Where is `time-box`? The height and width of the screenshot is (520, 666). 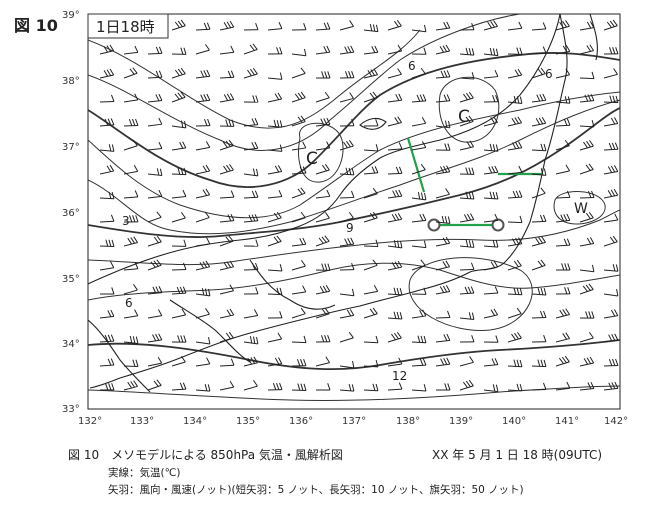
time-box is located at coordinates (128, 26).